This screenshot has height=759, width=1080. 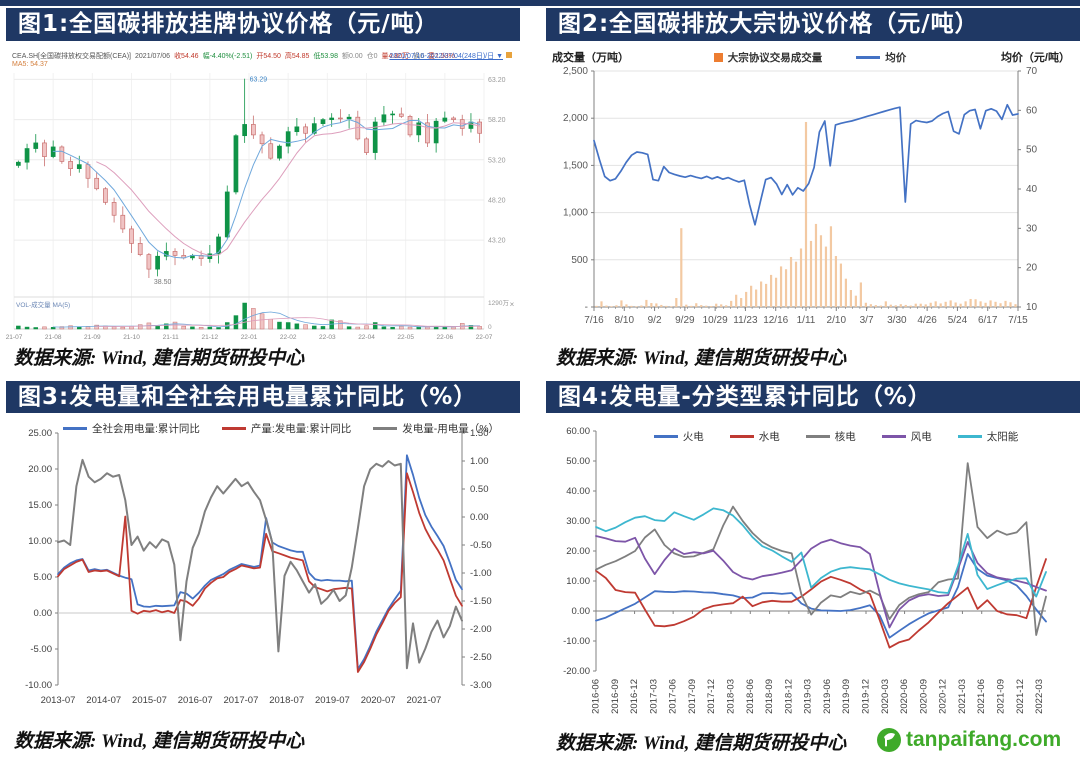 What do you see at coordinates (263, 24) in the screenshot?
I see `fig1-title: 图1:全国碳排放挂牌协议价格（元/吨）` at bounding box center [263, 24].